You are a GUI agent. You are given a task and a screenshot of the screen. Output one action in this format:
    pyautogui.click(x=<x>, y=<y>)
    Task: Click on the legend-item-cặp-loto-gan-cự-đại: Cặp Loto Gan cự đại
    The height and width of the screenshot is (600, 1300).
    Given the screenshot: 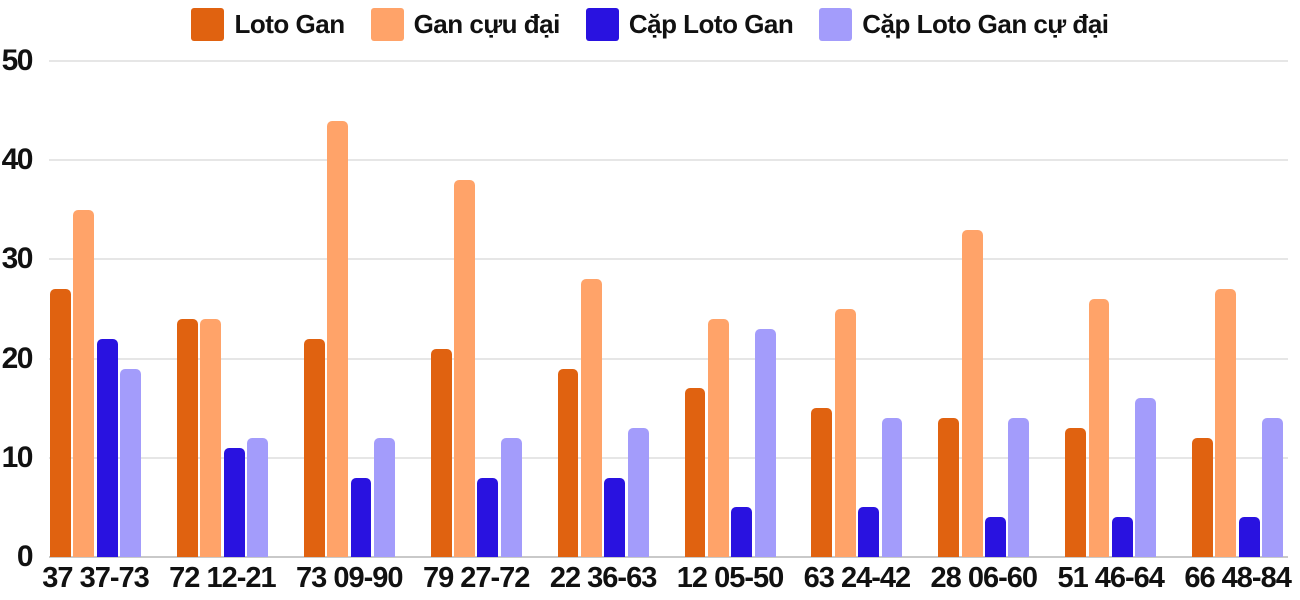 What is the action you would take?
    pyautogui.click(x=964, y=24)
    